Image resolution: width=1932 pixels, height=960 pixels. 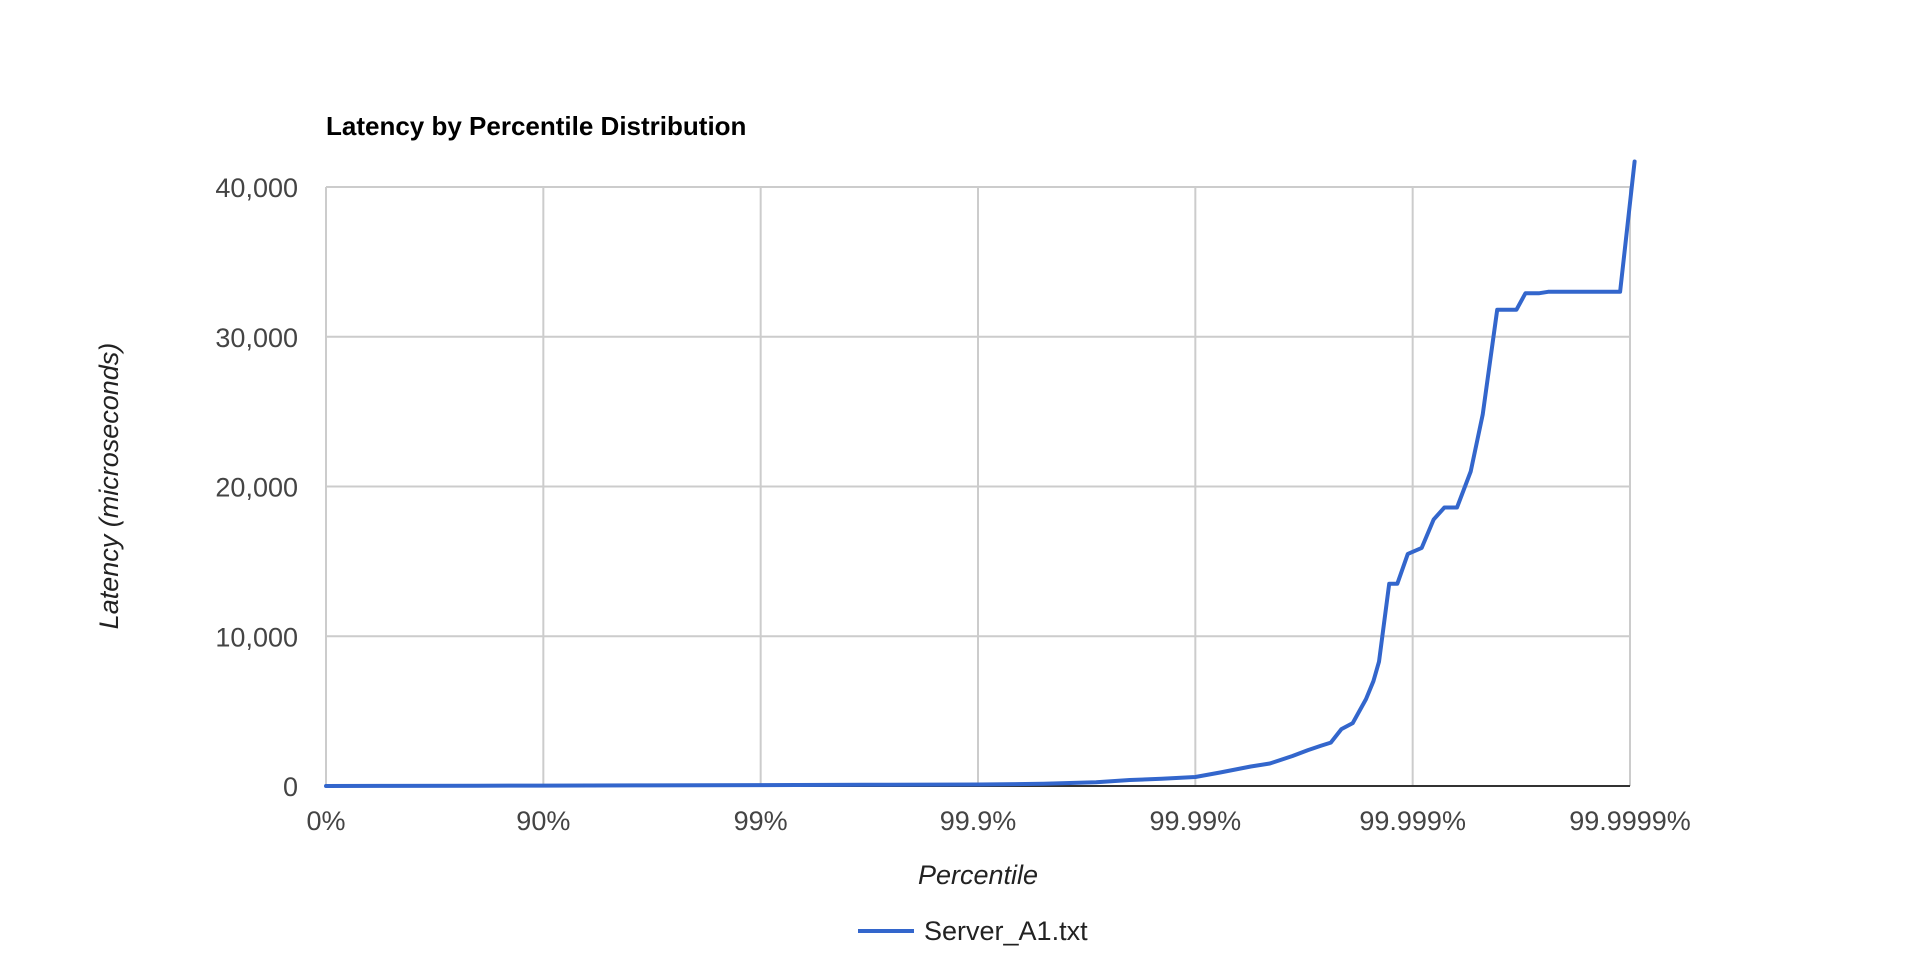 I want to click on y-tick-label: 0, so click(x=290, y=787).